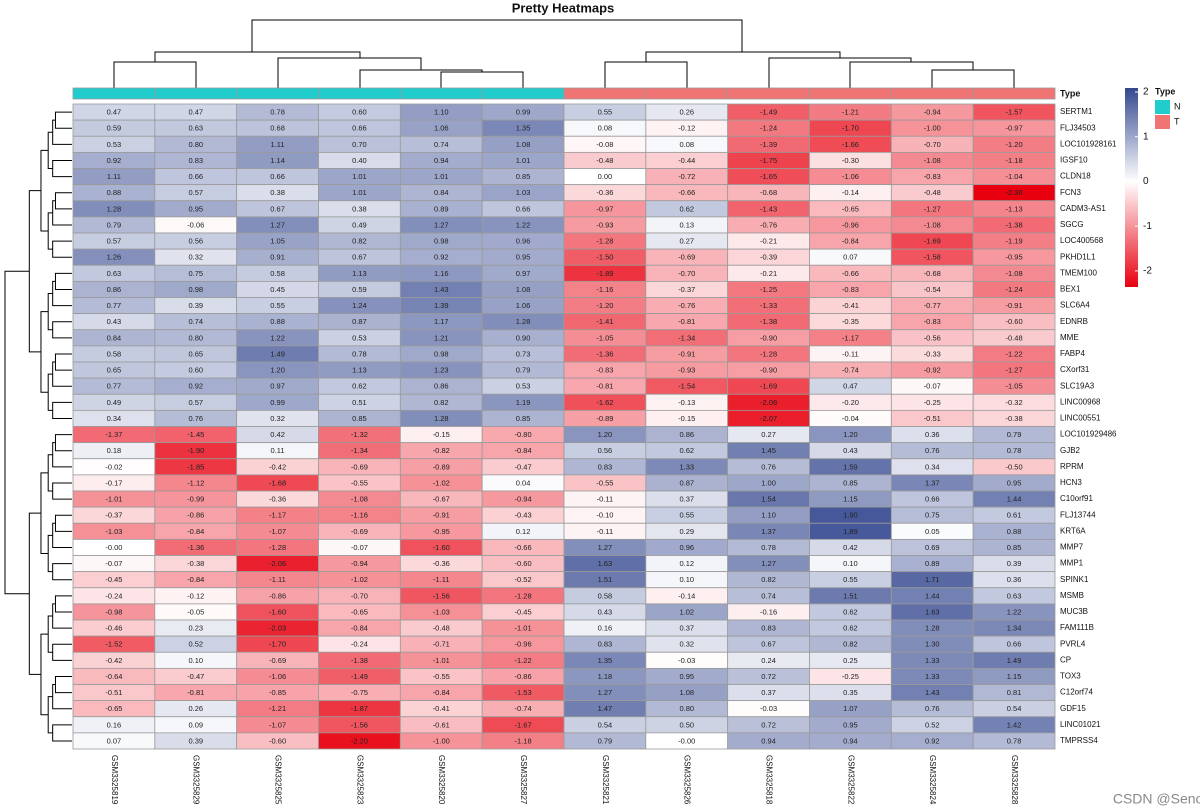  What do you see at coordinates (1074, 611) in the screenshot?
I see `row-label: MUC3B` at bounding box center [1074, 611].